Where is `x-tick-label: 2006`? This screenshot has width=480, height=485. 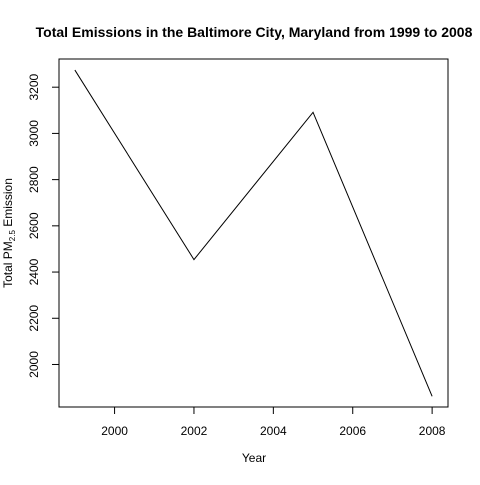 x-tick-label: 2006 is located at coordinates (352, 431).